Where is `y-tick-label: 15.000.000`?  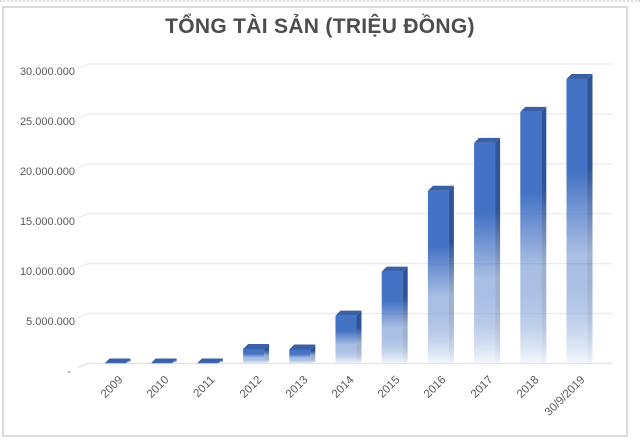
y-tick-label: 15.000.000 is located at coordinates (47, 221).